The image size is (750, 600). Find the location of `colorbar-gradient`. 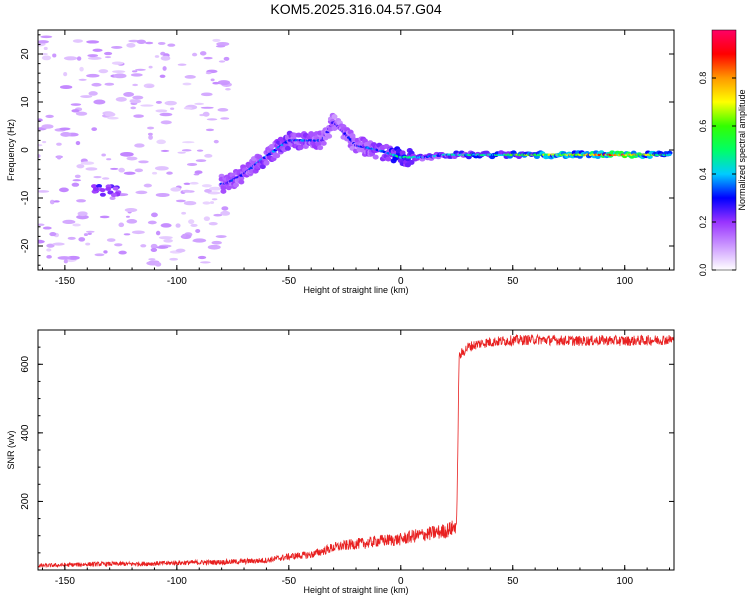

colorbar-gradient is located at coordinates (724, 150).